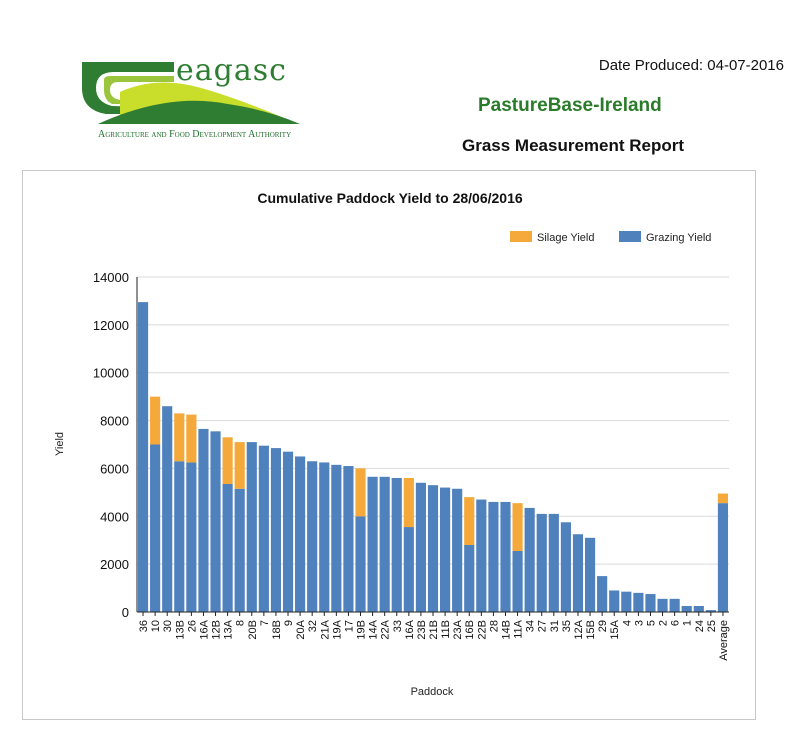  What do you see at coordinates (111, 373) in the screenshot?
I see `y-tick-label: 10000` at bounding box center [111, 373].